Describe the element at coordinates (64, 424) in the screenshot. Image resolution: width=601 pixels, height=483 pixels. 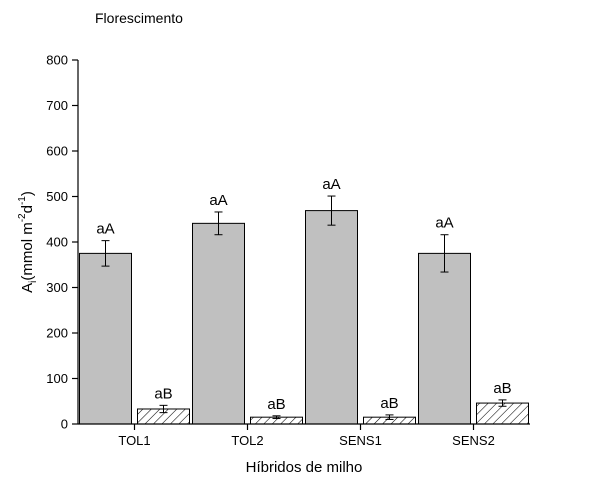
I see `y-tick-label: 0` at that location.